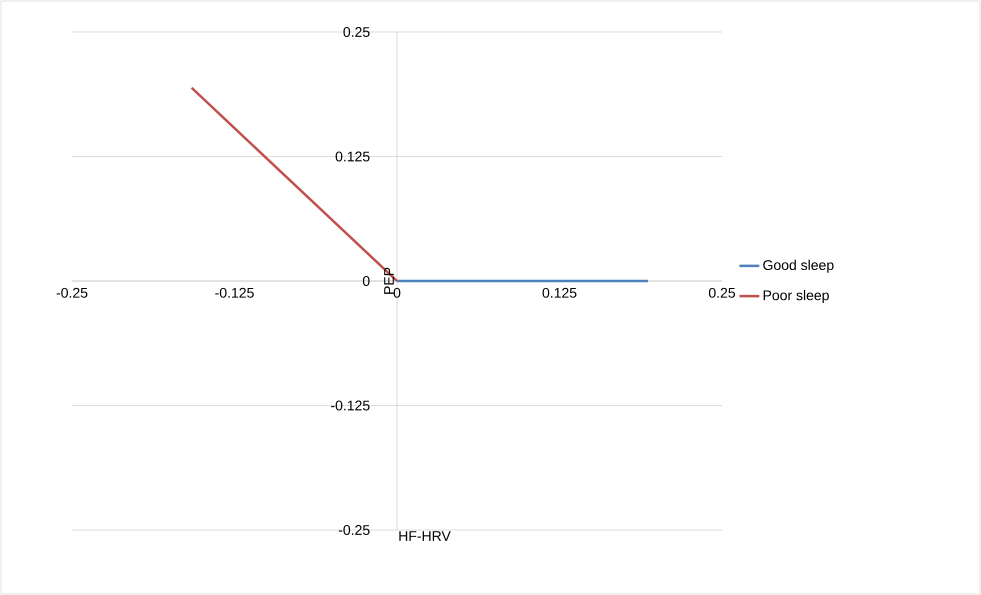 The height and width of the screenshot is (595, 981). What do you see at coordinates (722, 293) in the screenshot?
I see `x-tick-label: 0.25` at bounding box center [722, 293].